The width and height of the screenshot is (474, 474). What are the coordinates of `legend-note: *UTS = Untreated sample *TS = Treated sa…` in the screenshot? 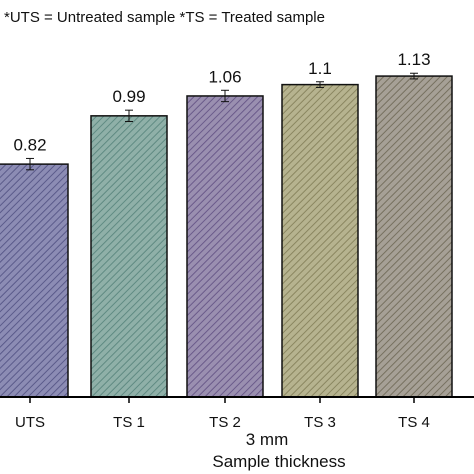 It's located at (164, 17).